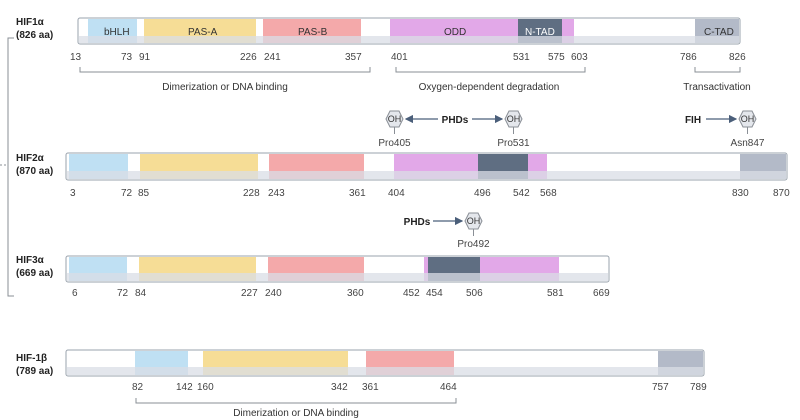  What do you see at coordinates (447, 231) in the screenshot?
I see `hif3a-modifications: PHDs OH Pro492` at bounding box center [447, 231].